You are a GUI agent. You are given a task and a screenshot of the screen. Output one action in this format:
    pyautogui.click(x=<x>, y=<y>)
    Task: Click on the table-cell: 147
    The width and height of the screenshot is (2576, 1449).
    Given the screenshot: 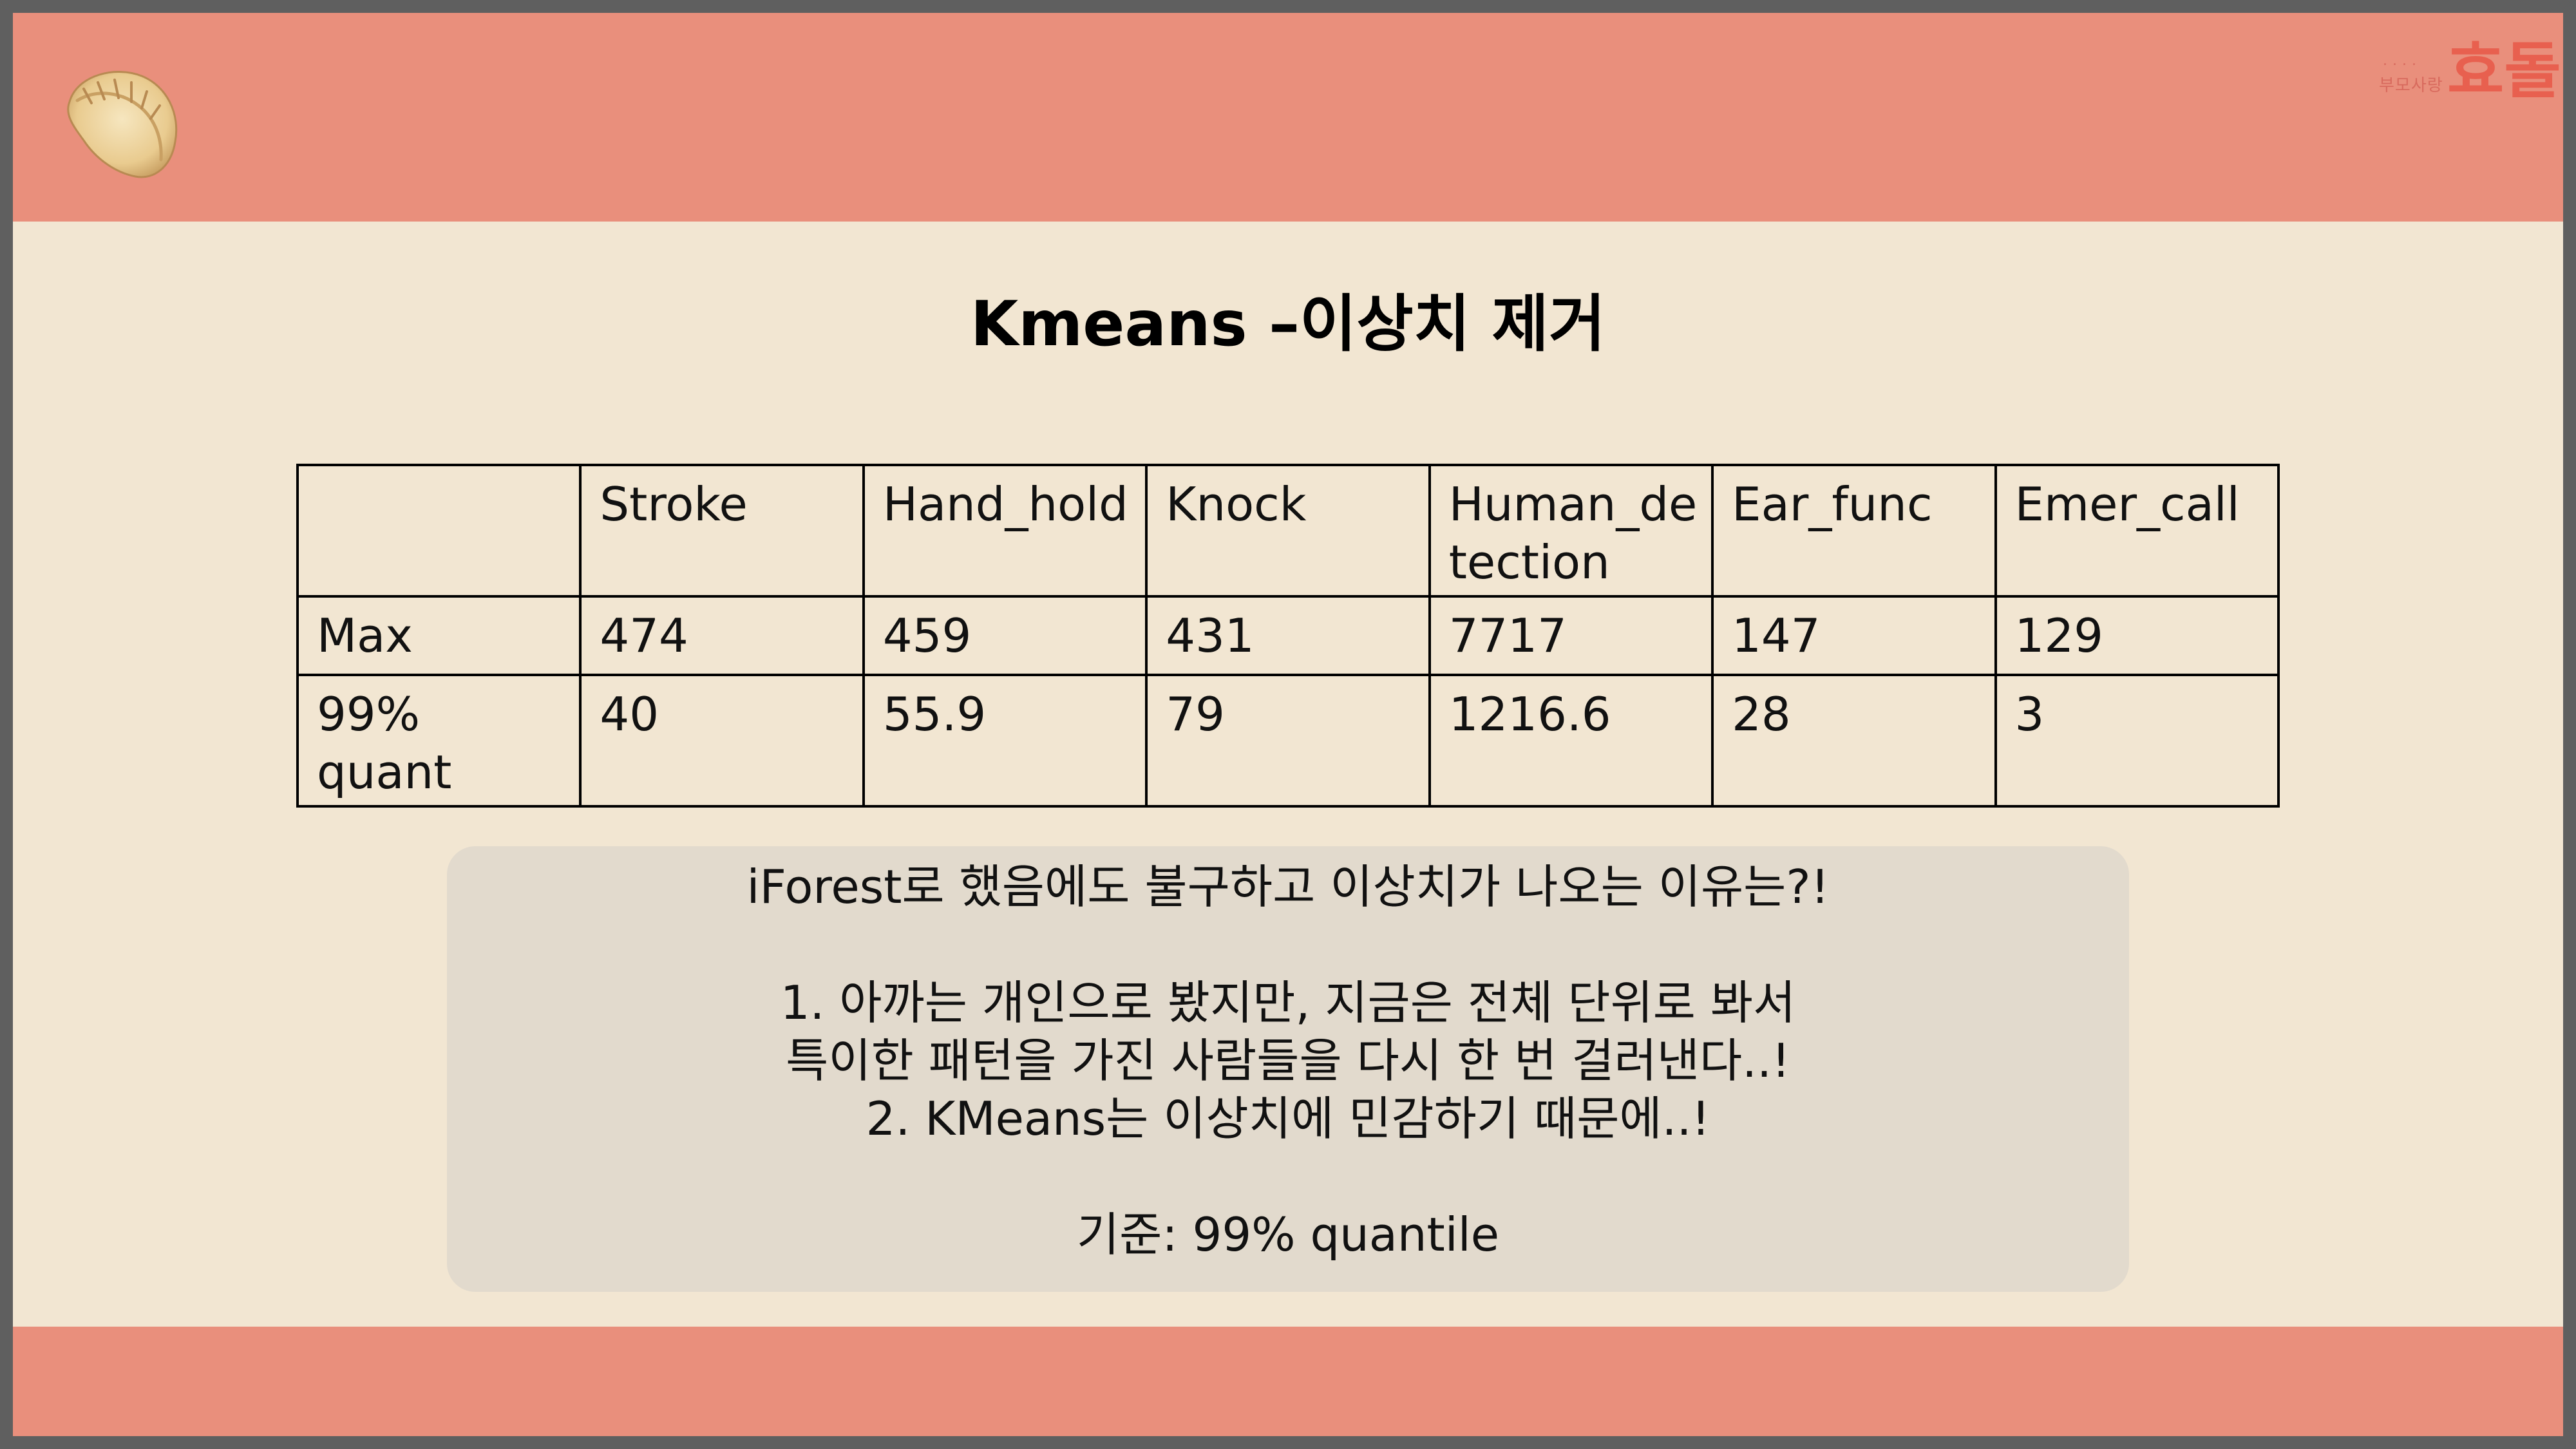 What is the action you would take?
    pyautogui.click(x=1854, y=635)
    